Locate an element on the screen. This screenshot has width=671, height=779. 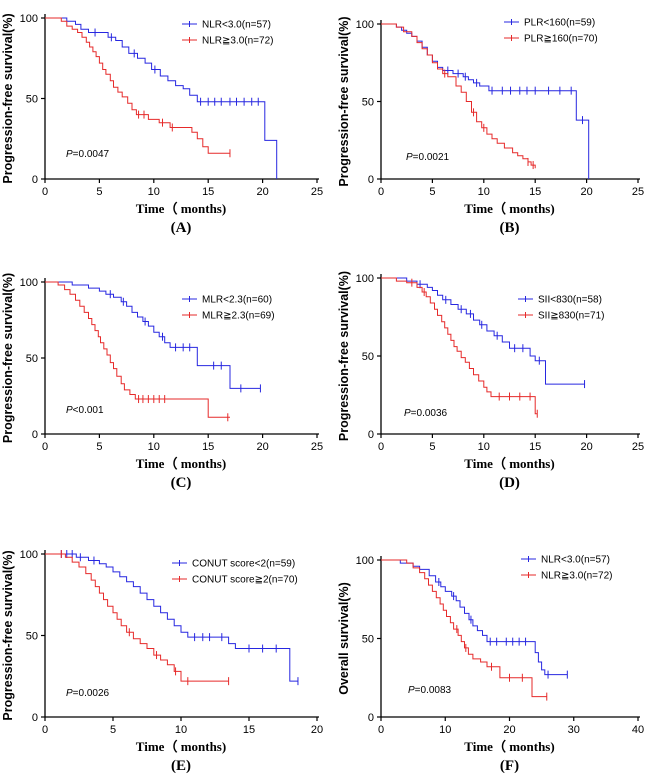
legend-label: PLR≧160(n=70) is located at coordinates (561, 39).